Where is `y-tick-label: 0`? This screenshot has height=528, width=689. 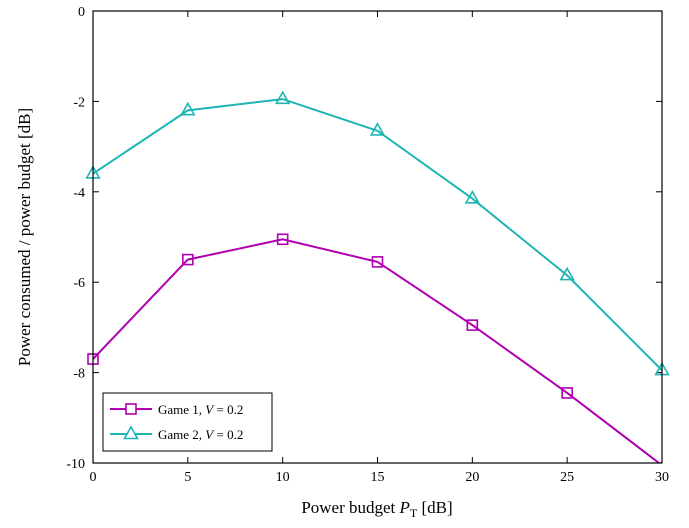
y-tick-label: 0 is located at coordinates (81, 12).